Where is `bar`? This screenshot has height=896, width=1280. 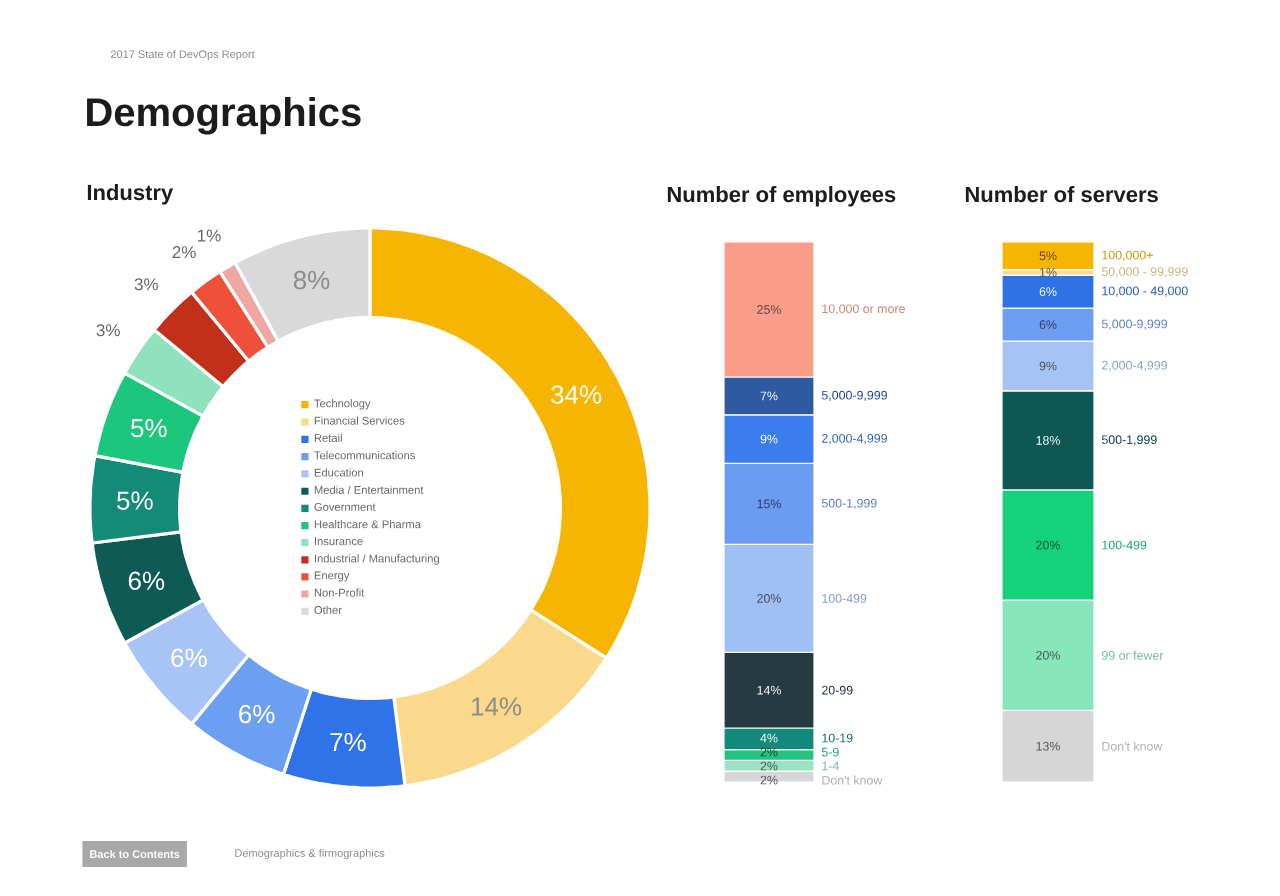
bar is located at coordinates (1048, 256).